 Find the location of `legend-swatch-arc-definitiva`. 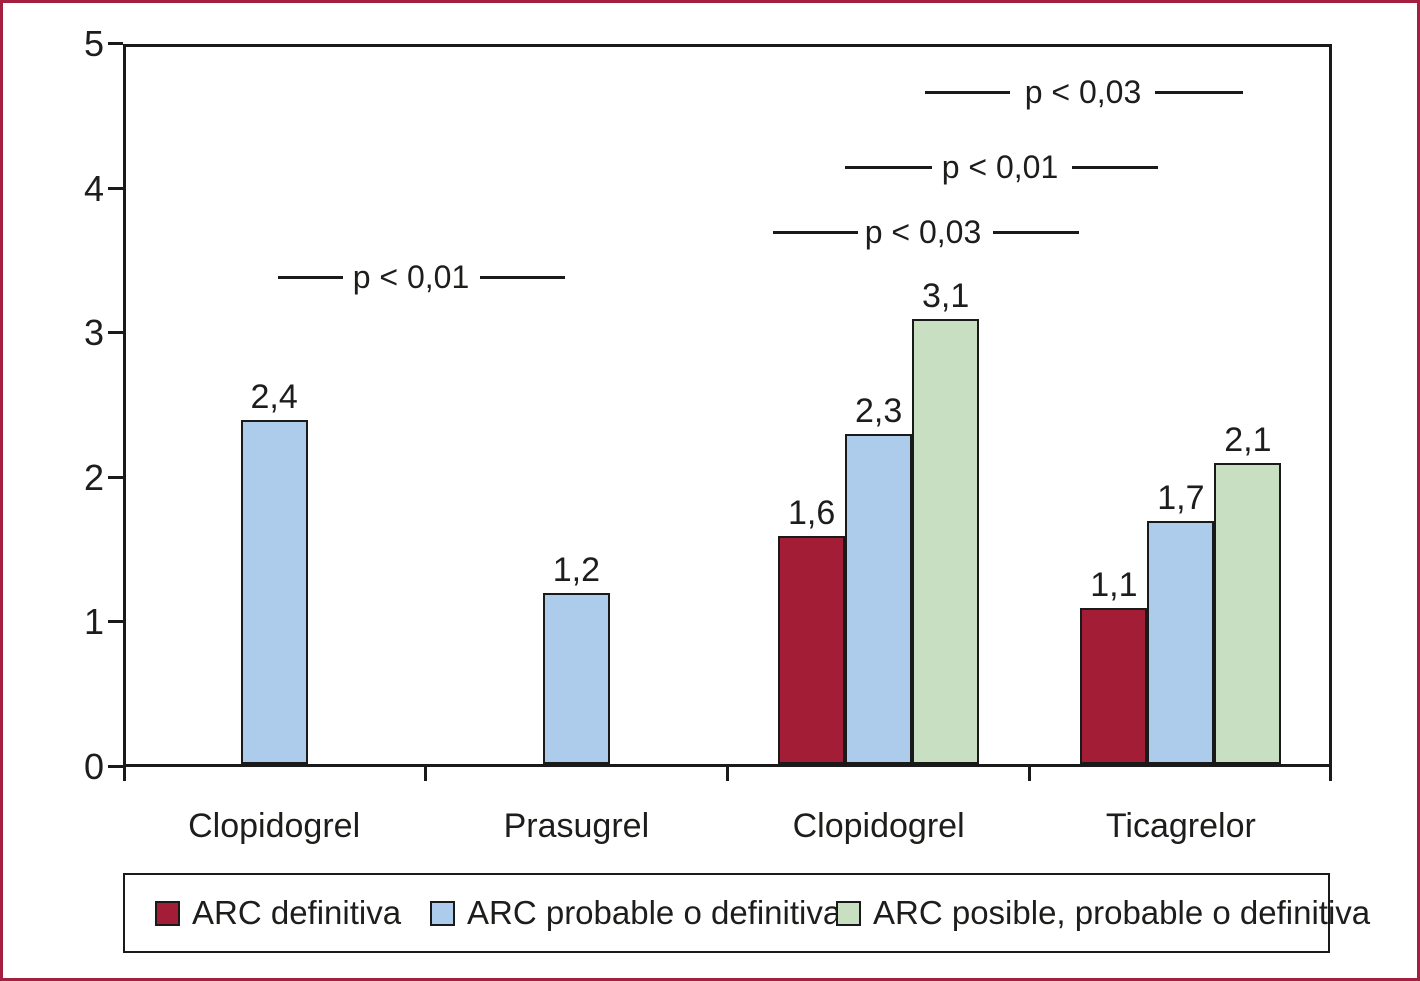

legend-swatch-arc-definitiva is located at coordinates (167, 913).